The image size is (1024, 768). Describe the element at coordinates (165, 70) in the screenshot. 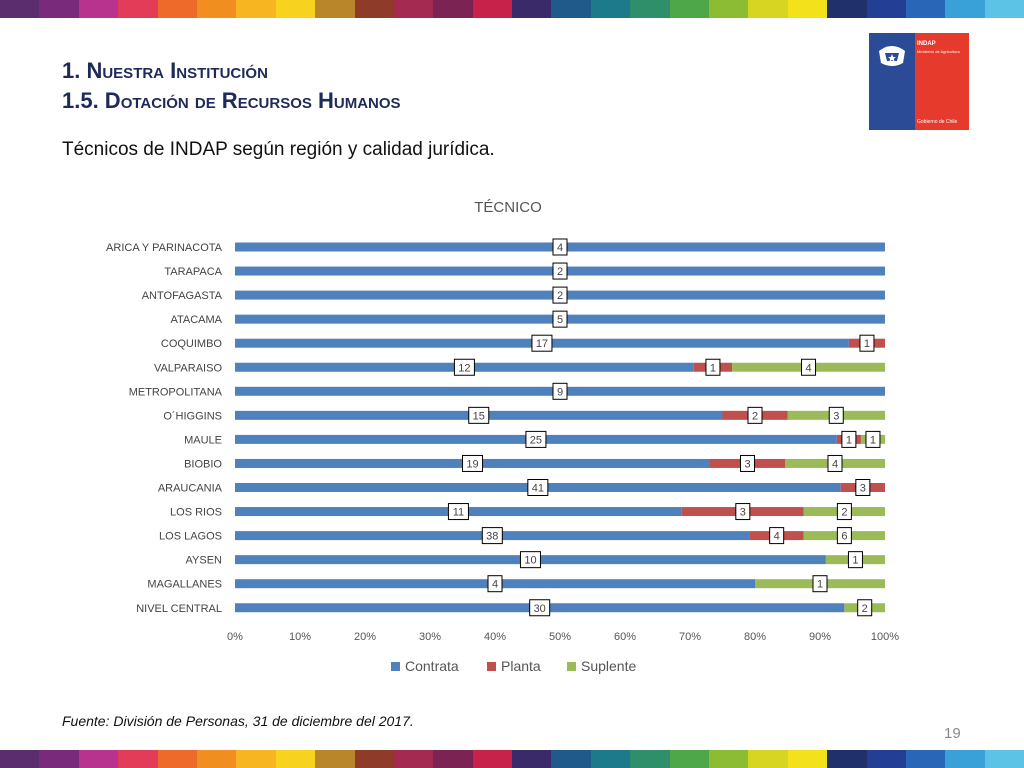

I see `heading-line-1: 1. Nuestra Institución` at that location.